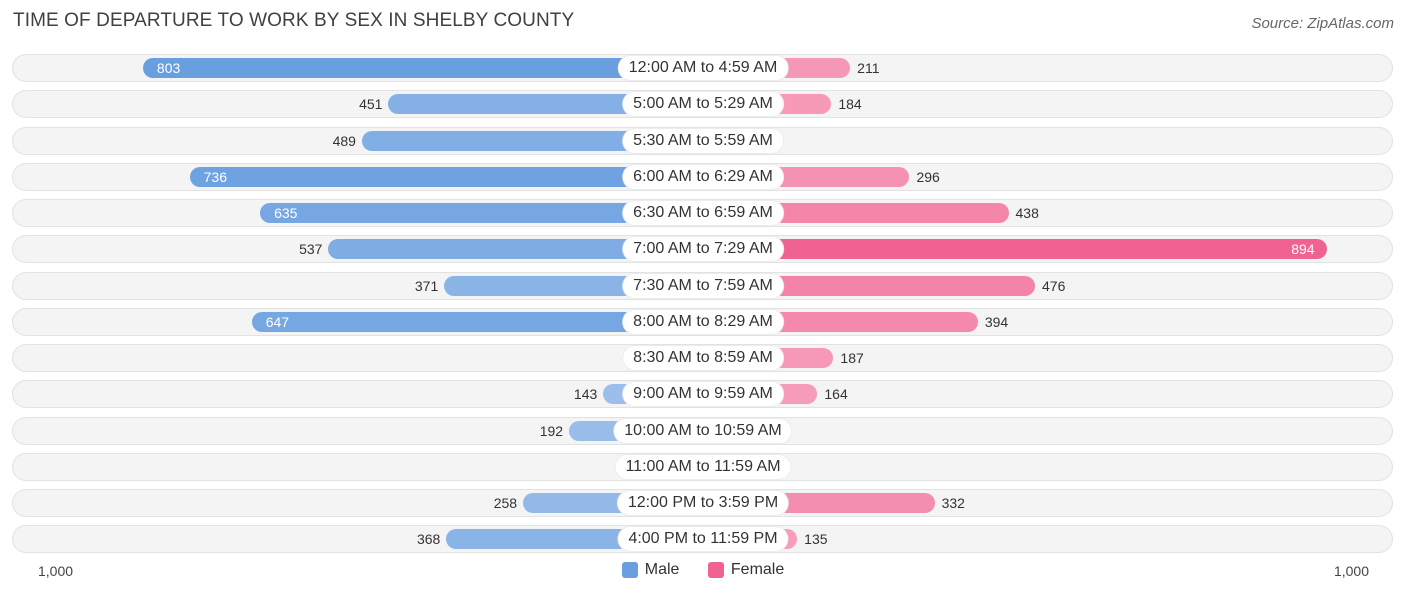  I want to click on category-label: 7:30 AM to 7:59 AM, so click(703, 285).